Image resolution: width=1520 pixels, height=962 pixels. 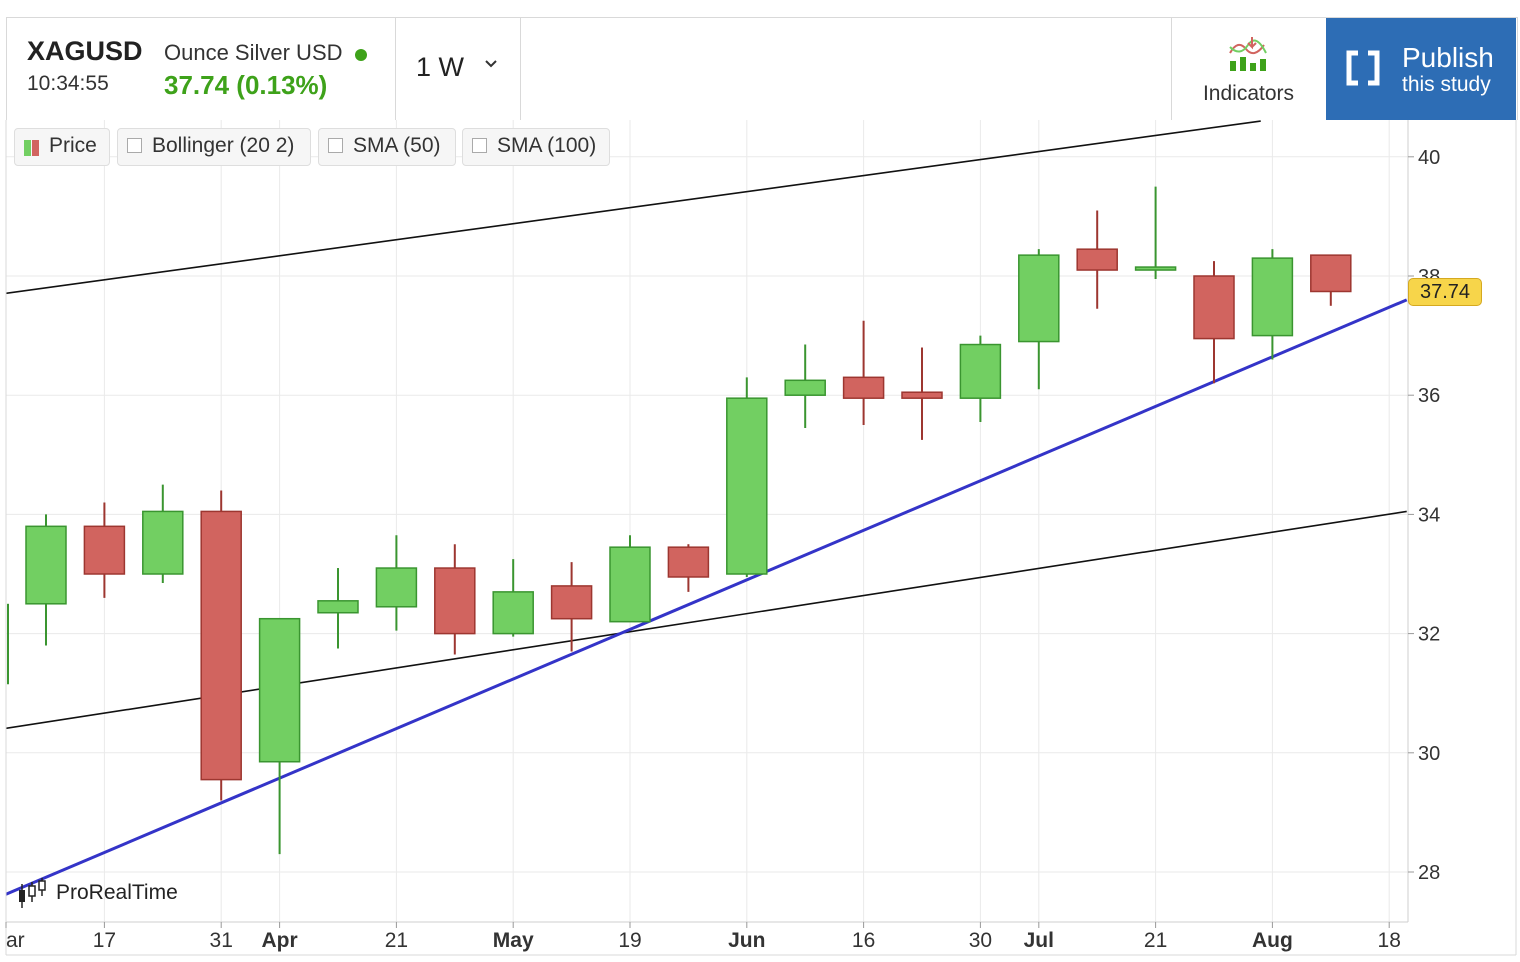 What do you see at coordinates (32, 895) in the screenshot?
I see `candles-logo-icon` at bounding box center [32, 895].